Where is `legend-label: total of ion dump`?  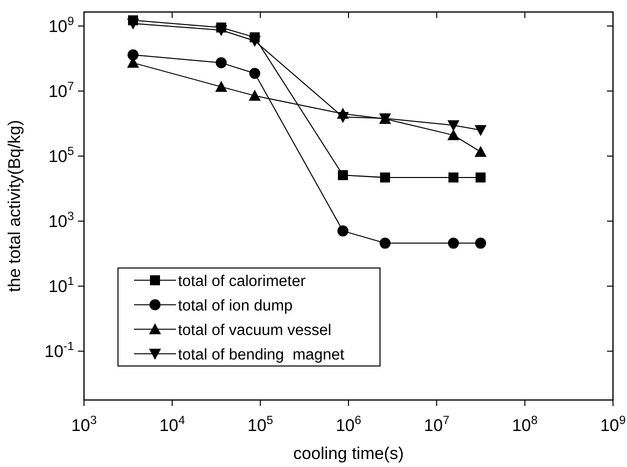
legend-label: total of ion dump is located at coordinates (235, 305).